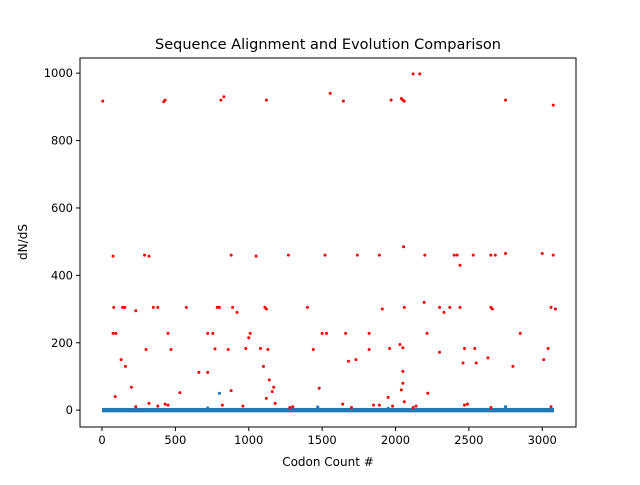 Image resolution: width=640 pixels, height=485 pixels. What do you see at coordinates (175, 440) in the screenshot?
I see `x-tick-label: 500` at bounding box center [175, 440].